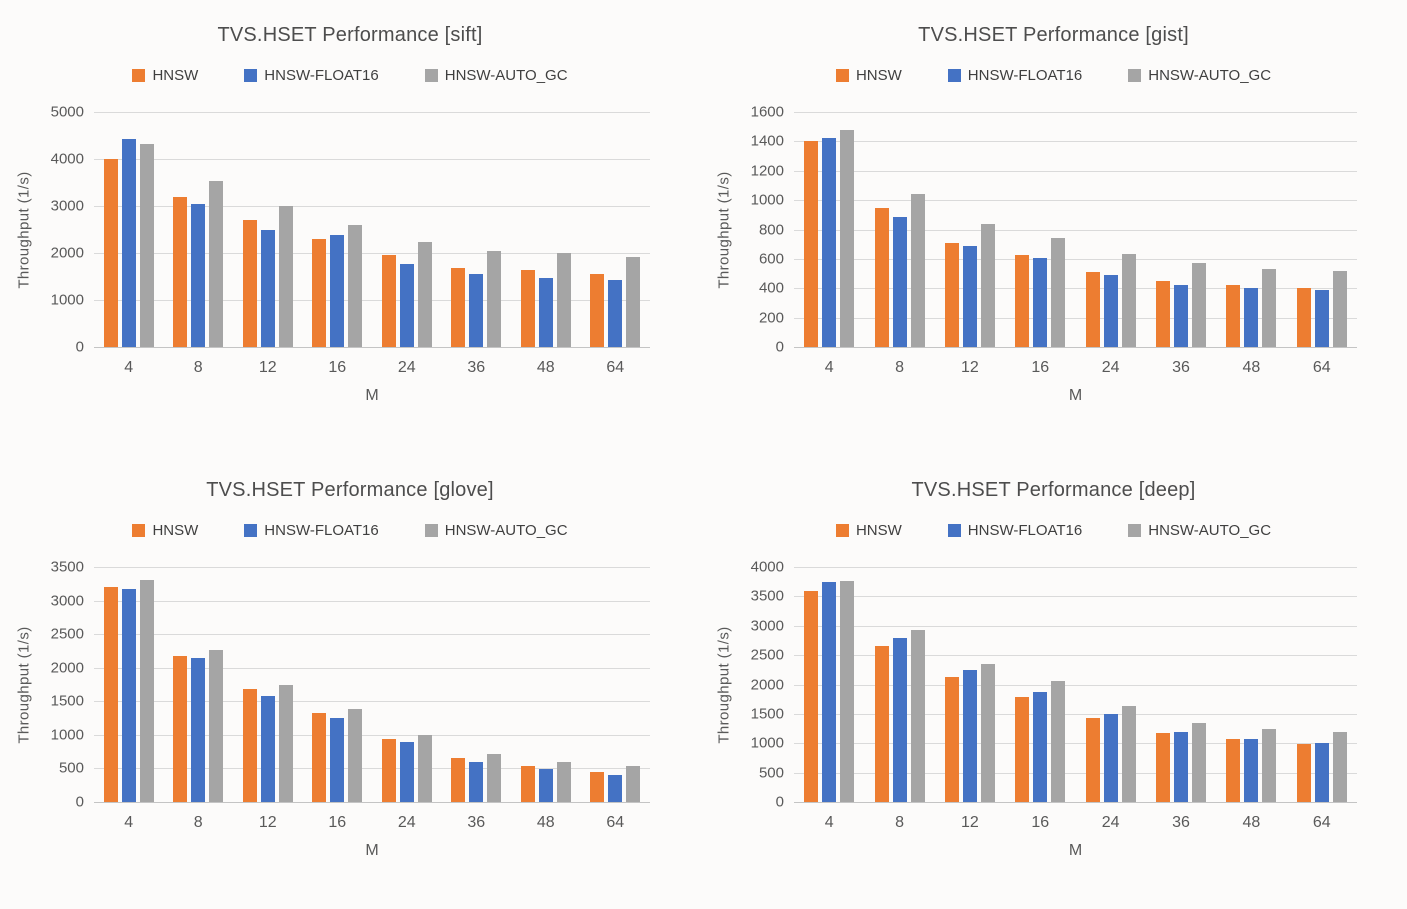 The width and height of the screenshot is (1407, 909). What do you see at coordinates (67, 668) in the screenshot?
I see `y-tick-label: 2000` at bounding box center [67, 668].